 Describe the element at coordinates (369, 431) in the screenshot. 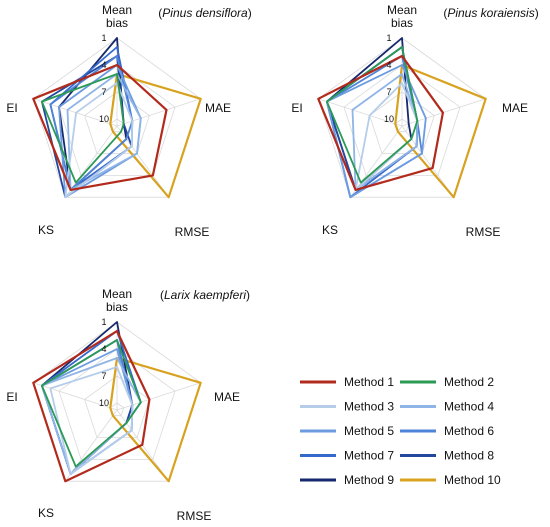

I see `legend-label: Method 5` at that location.